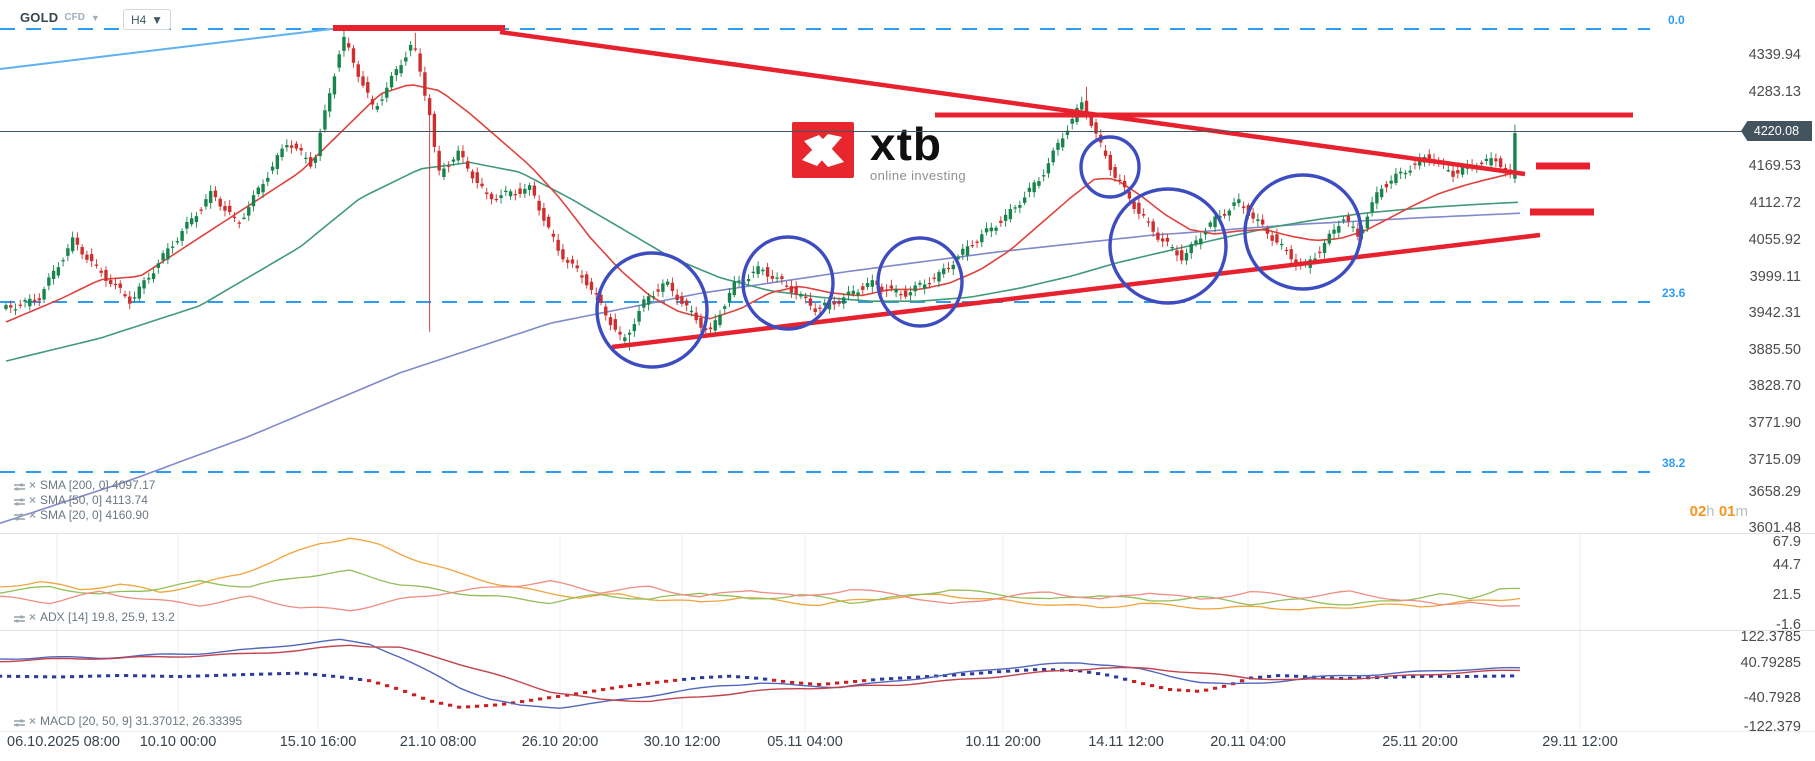 The width and height of the screenshot is (1815, 761). What do you see at coordinates (139, 19) in the screenshot?
I see `timeframe-value: H4` at bounding box center [139, 19].